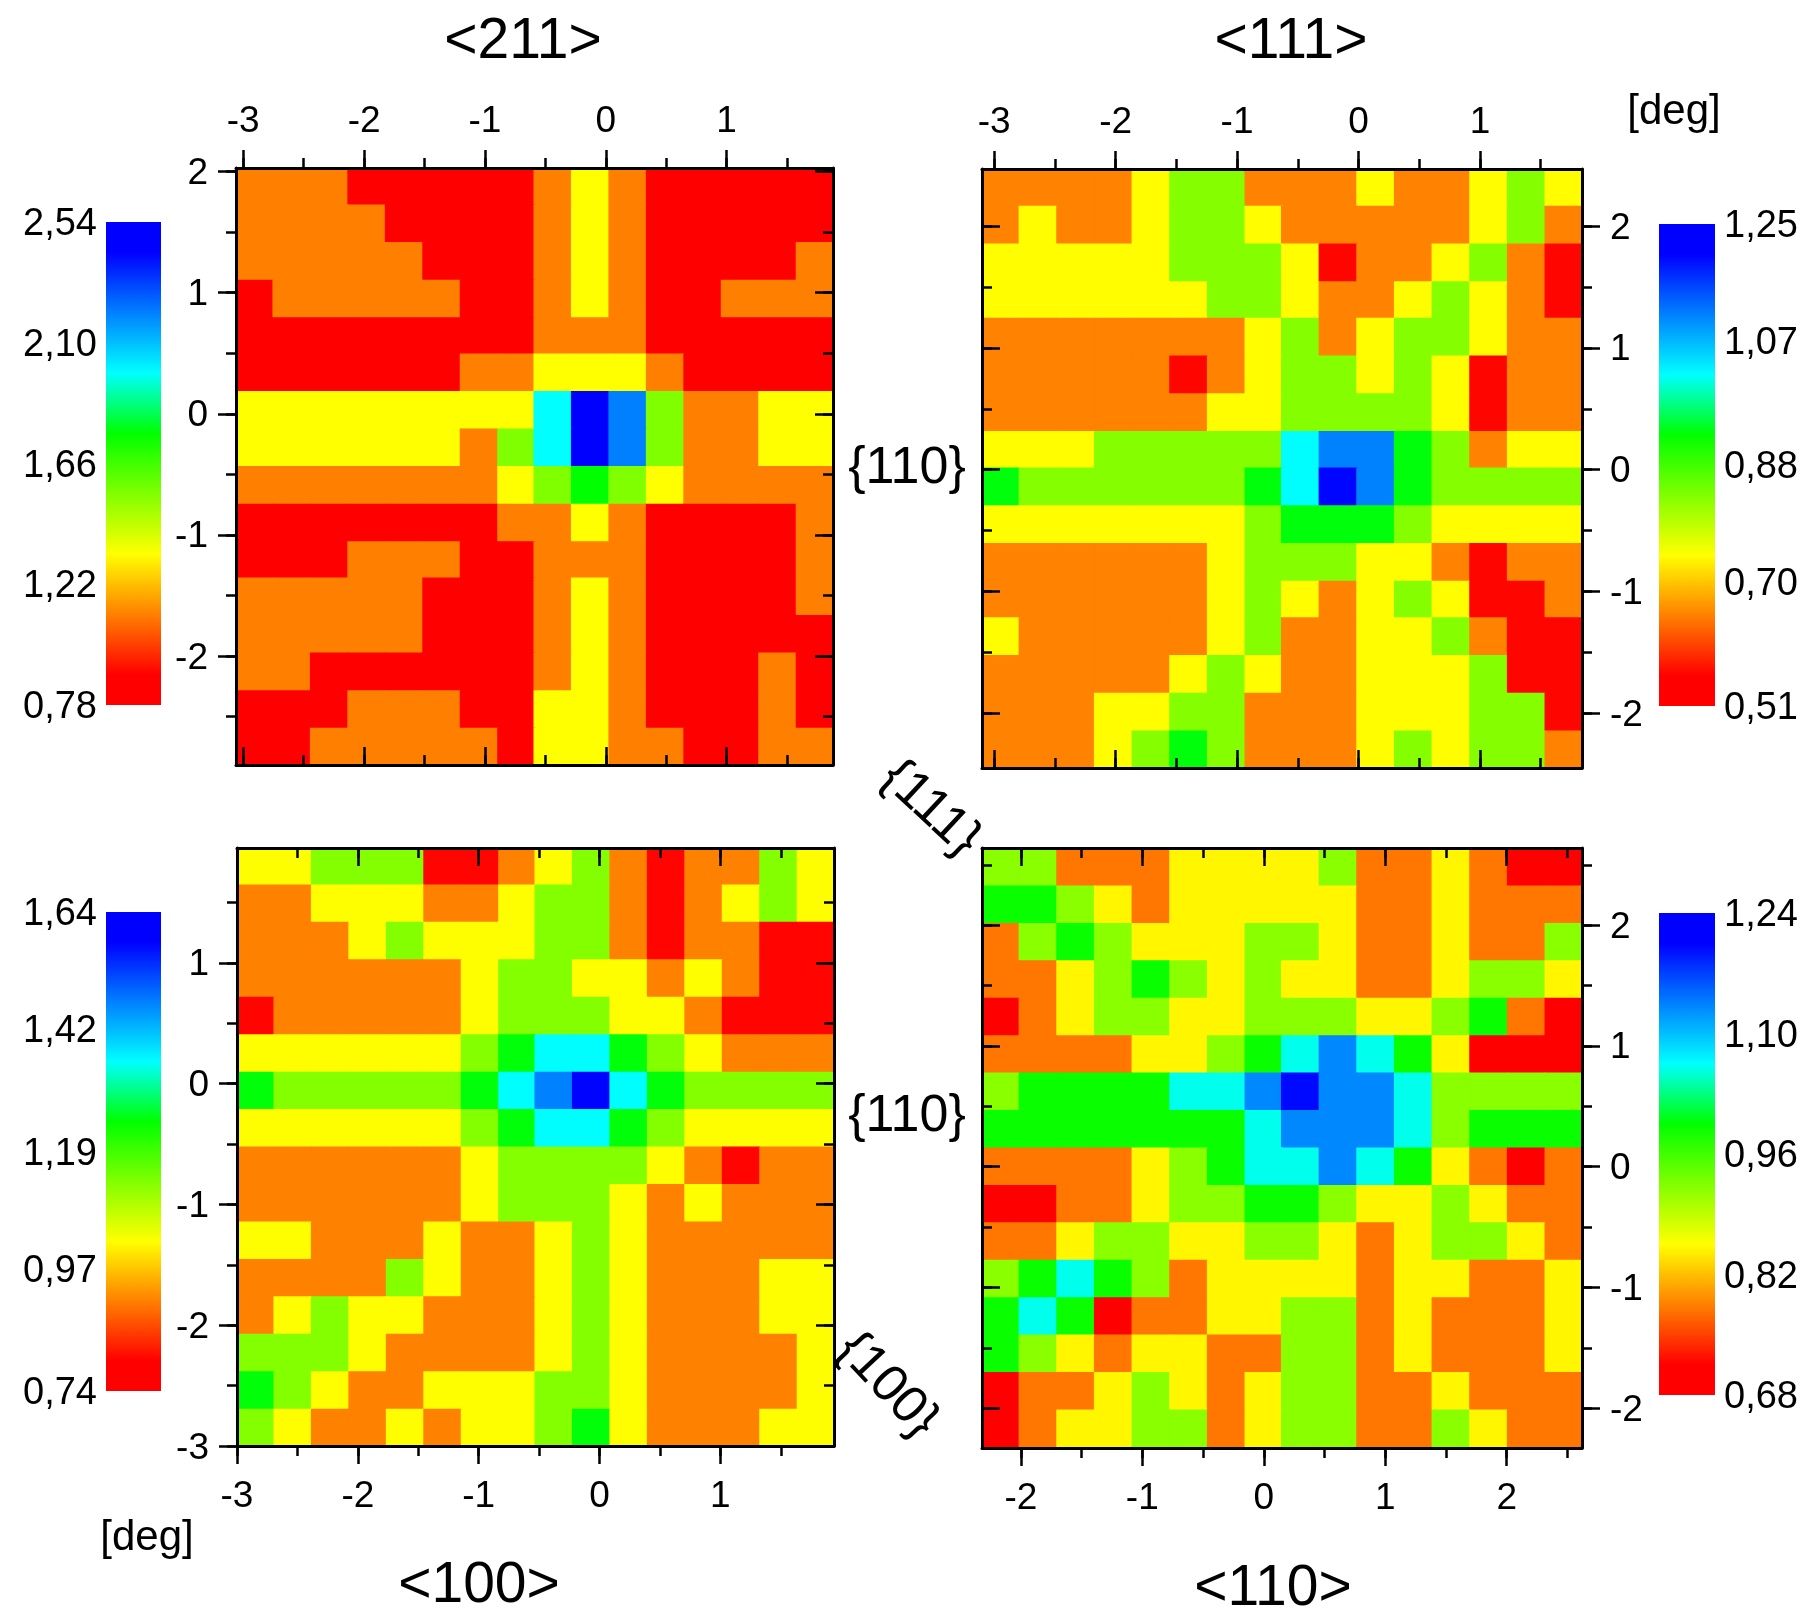  What do you see at coordinates (60, 1391) in the screenshot?
I see `color-bar-label: 0,74` at bounding box center [60, 1391].